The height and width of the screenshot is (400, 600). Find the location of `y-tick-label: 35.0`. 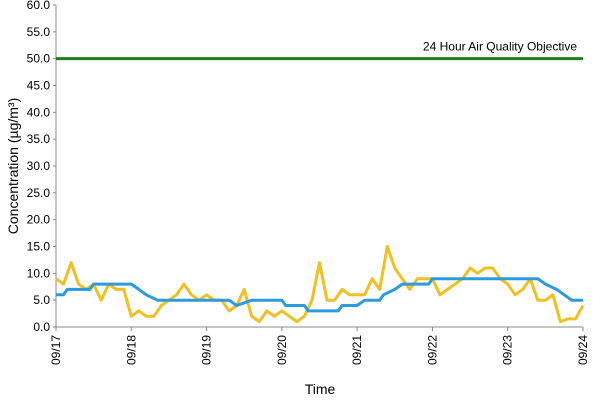

y-tick-label: 35.0 is located at coordinates (39, 139).